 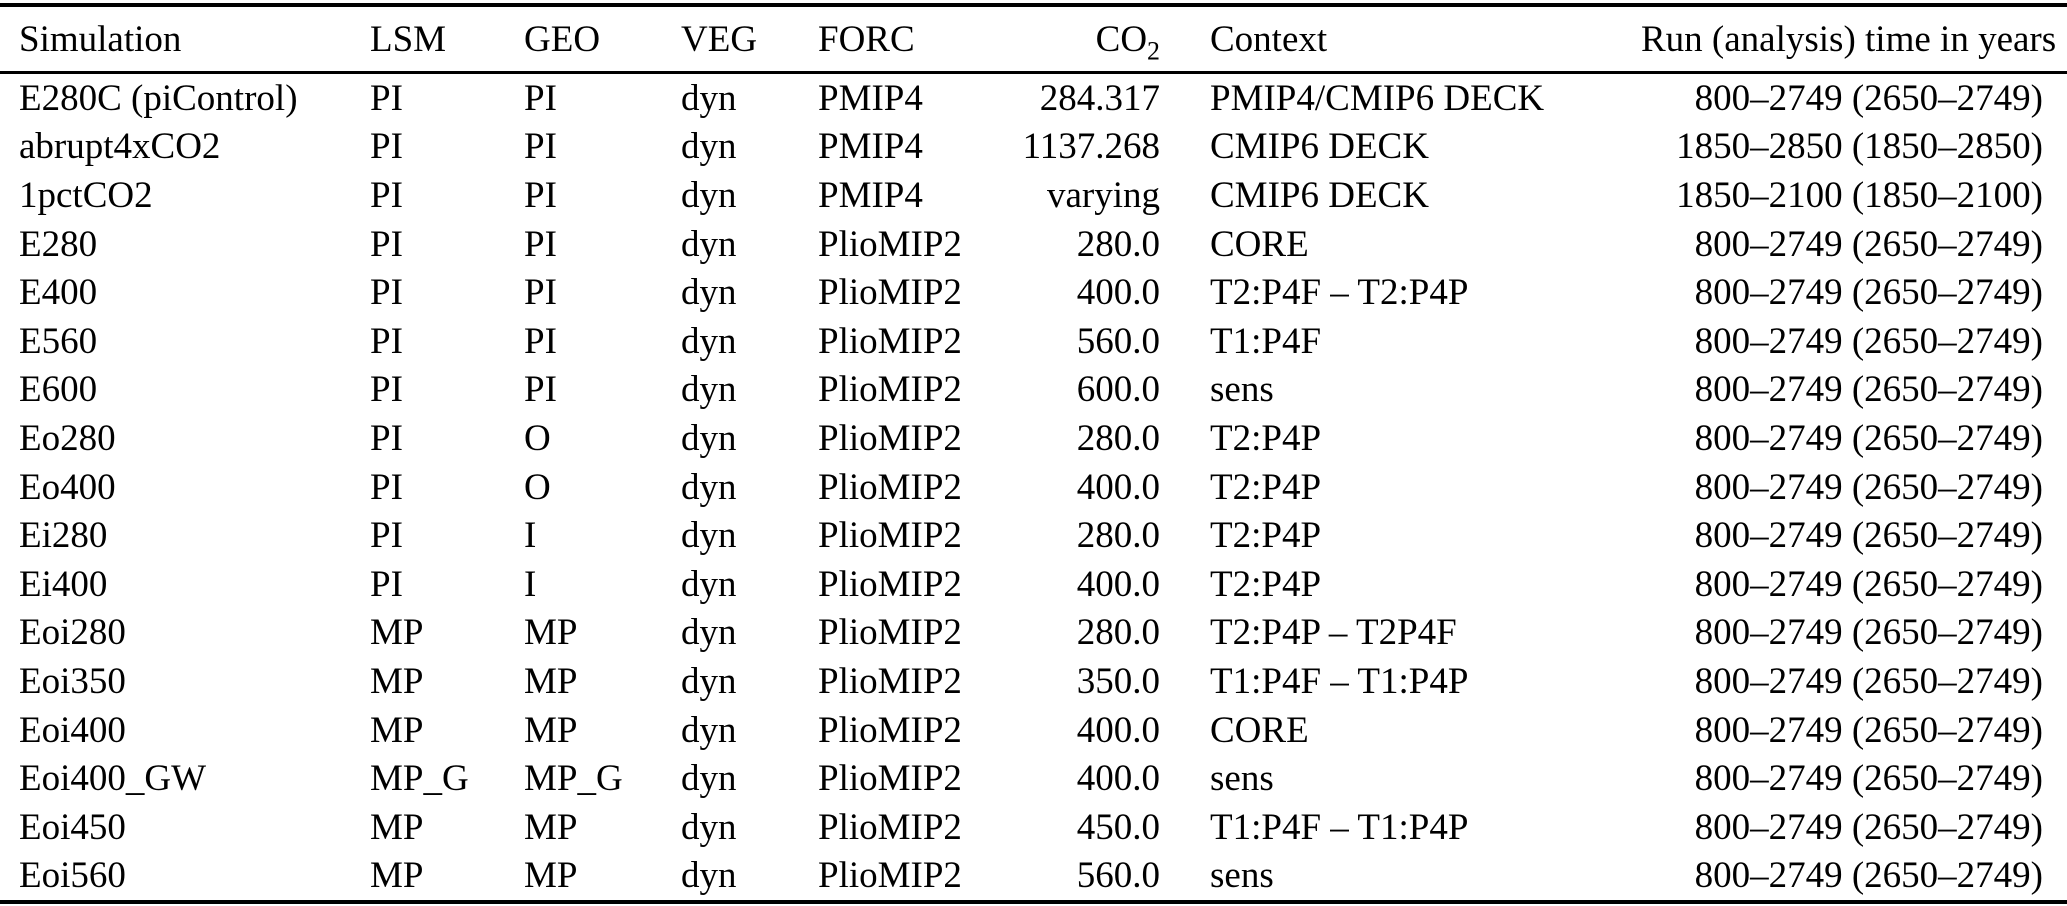 What do you see at coordinates (176, 39) in the screenshot?
I see `col-header-simulation: Simulation` at bounding box center [176, 39].